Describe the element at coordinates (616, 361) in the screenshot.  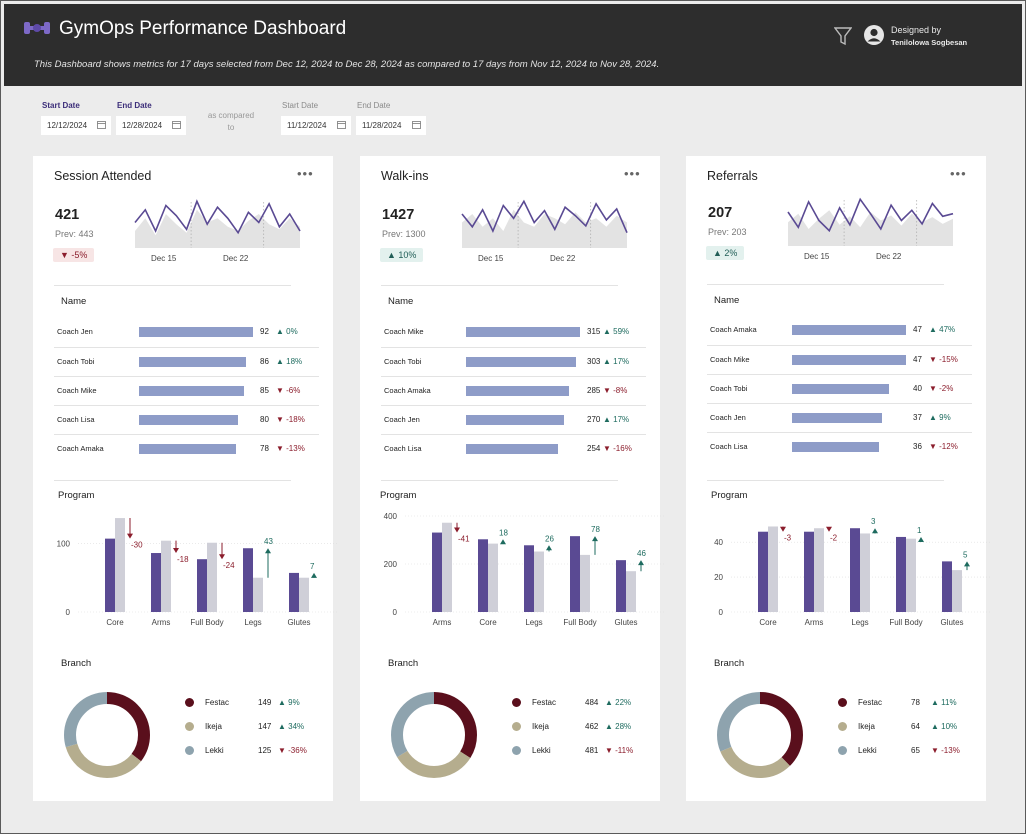
I see `coach-change: ▲ 17%` at that location.